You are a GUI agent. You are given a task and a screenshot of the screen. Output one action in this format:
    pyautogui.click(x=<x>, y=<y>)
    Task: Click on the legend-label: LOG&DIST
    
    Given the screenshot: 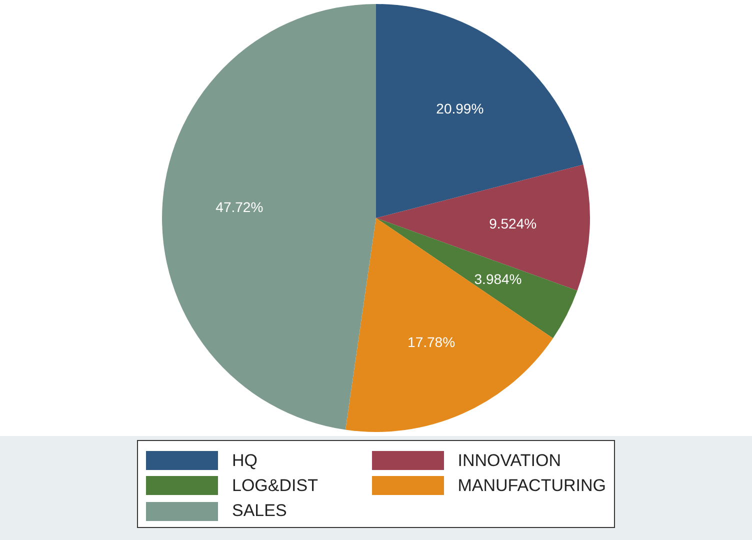 What is the action you would take?
    pyautogui.click(x=275, y=486)
    